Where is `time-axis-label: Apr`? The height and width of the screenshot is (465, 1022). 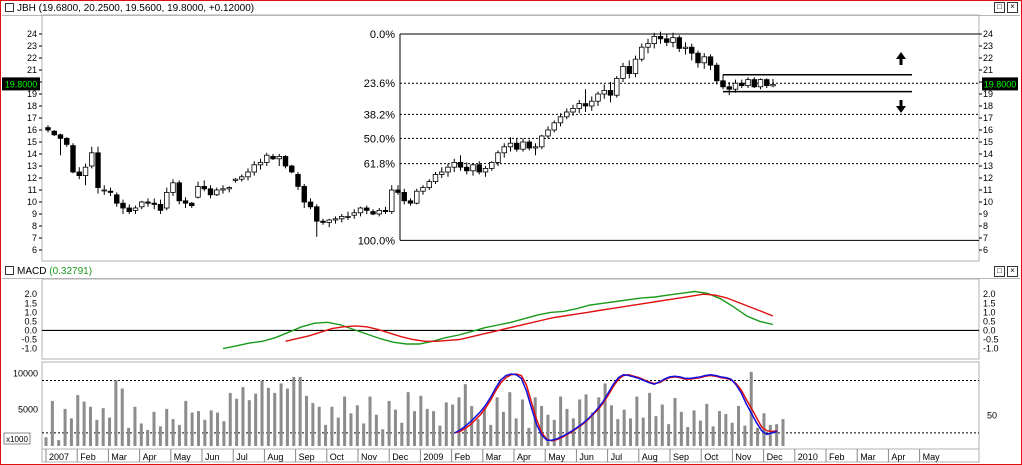
time-axis-label: Apr is located at coordinates (898, 457).